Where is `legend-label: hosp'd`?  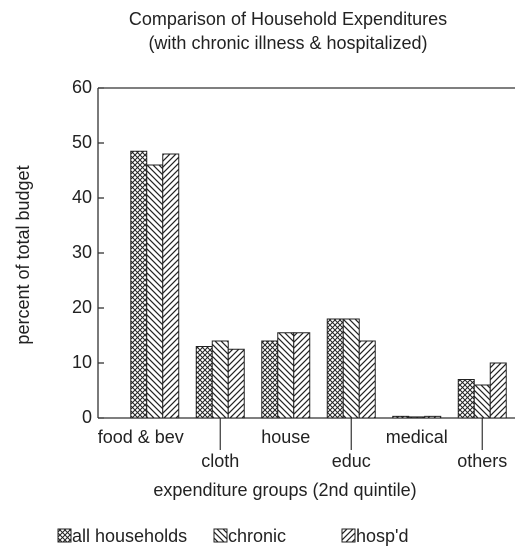 legend-label: hosp'd is located at coordinates (382, 536).